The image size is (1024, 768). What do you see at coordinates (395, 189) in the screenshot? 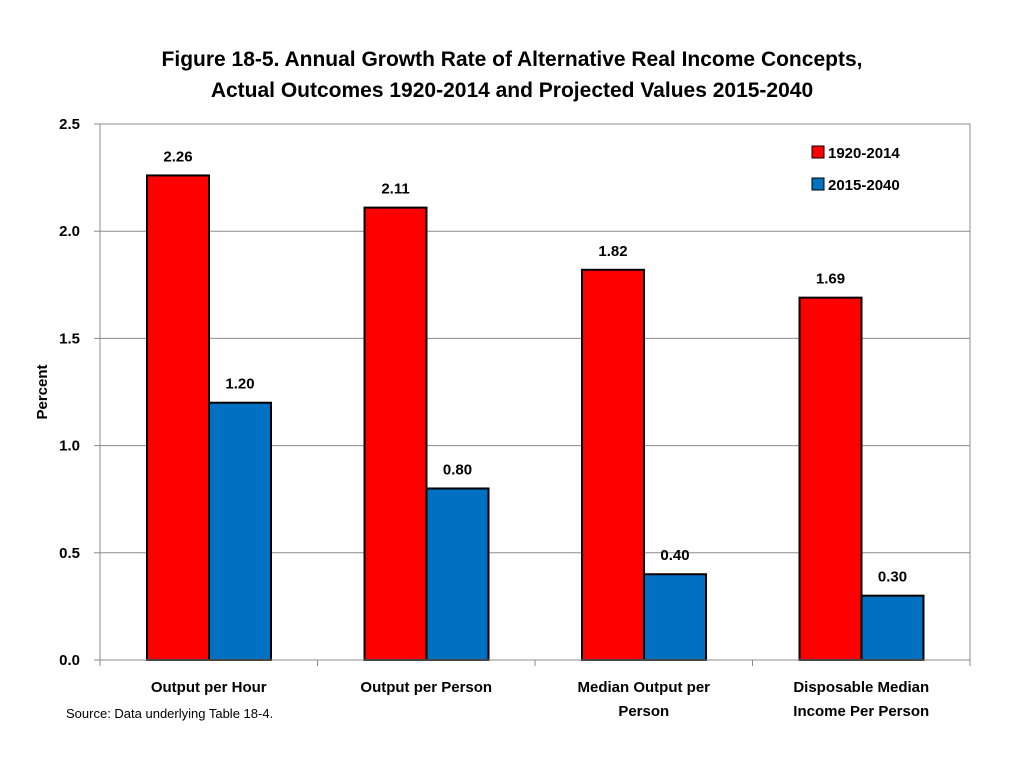
I see `data-label: 2.11` at bounding box center [395, 189].